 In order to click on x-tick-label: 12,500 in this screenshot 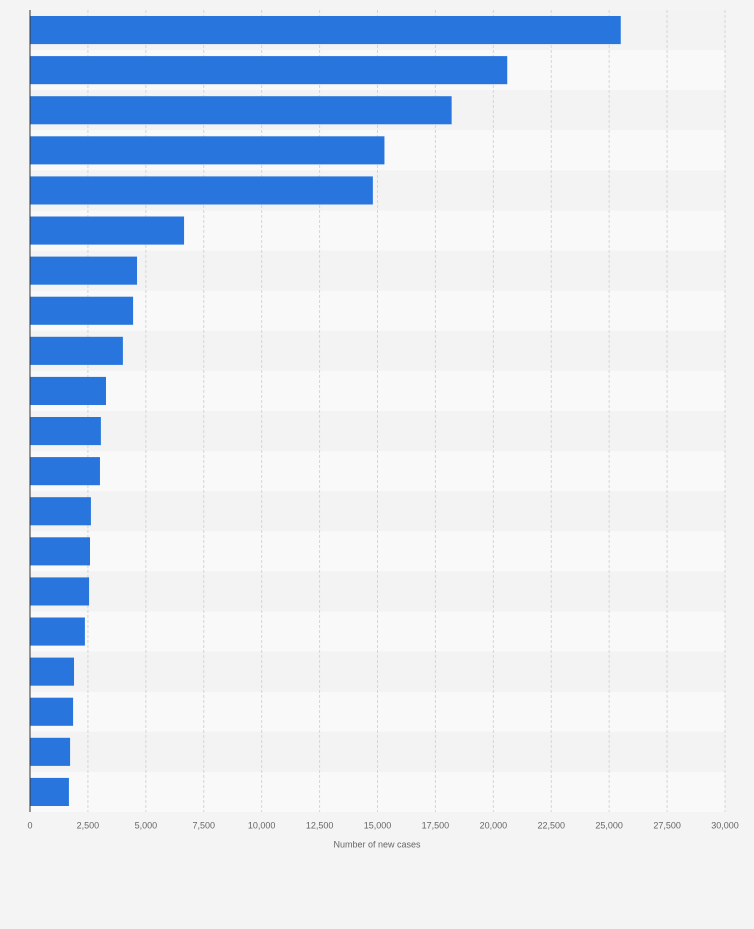, I will do `click(320, 825)`.